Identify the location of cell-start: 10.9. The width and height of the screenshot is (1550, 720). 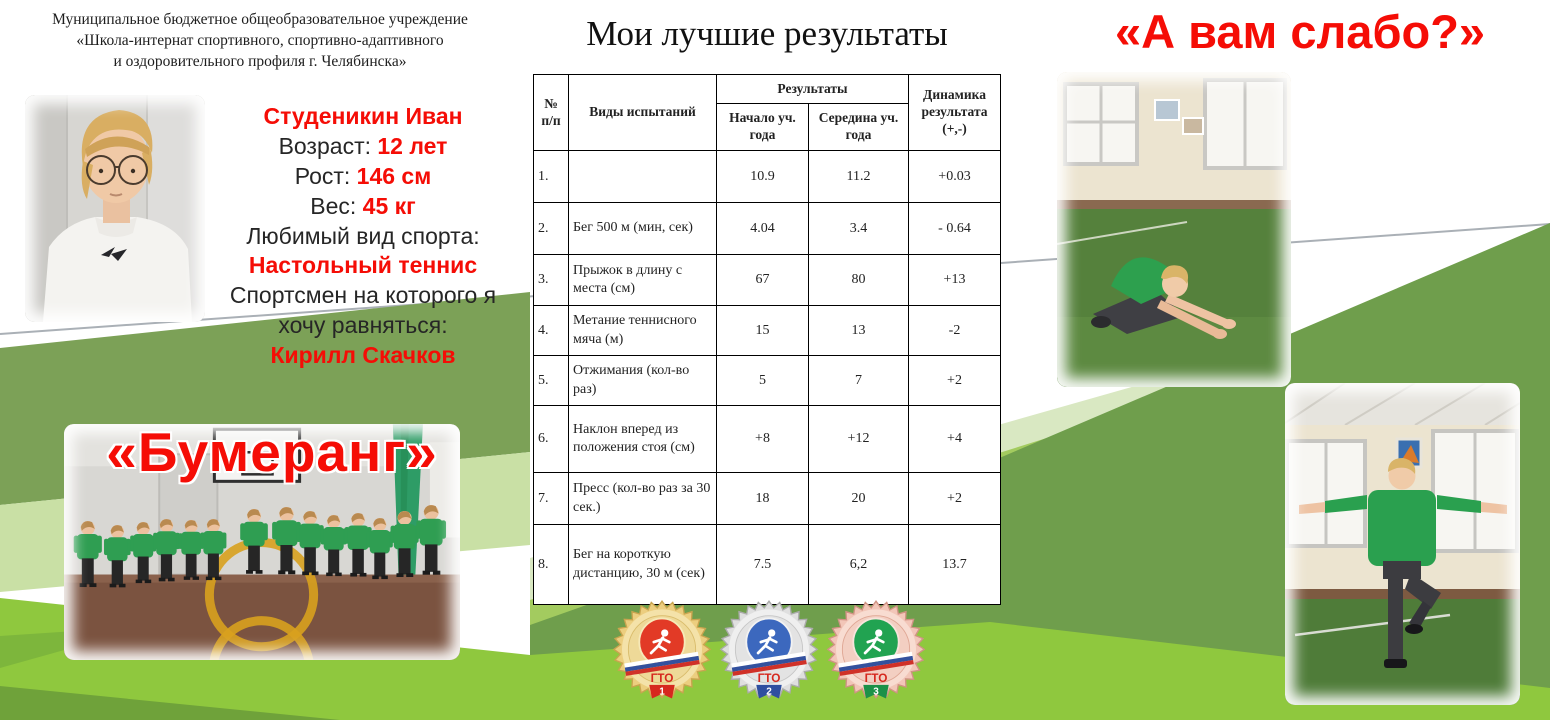
(762, 176).